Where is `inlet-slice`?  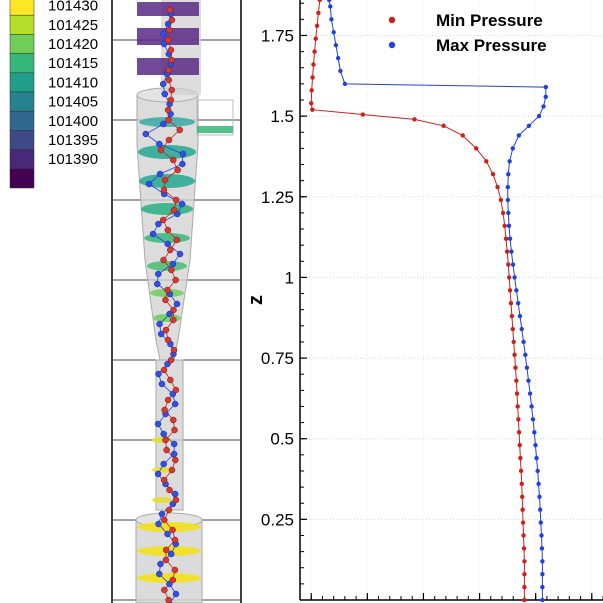 inlet-slice is located at coordinates (215, 129).